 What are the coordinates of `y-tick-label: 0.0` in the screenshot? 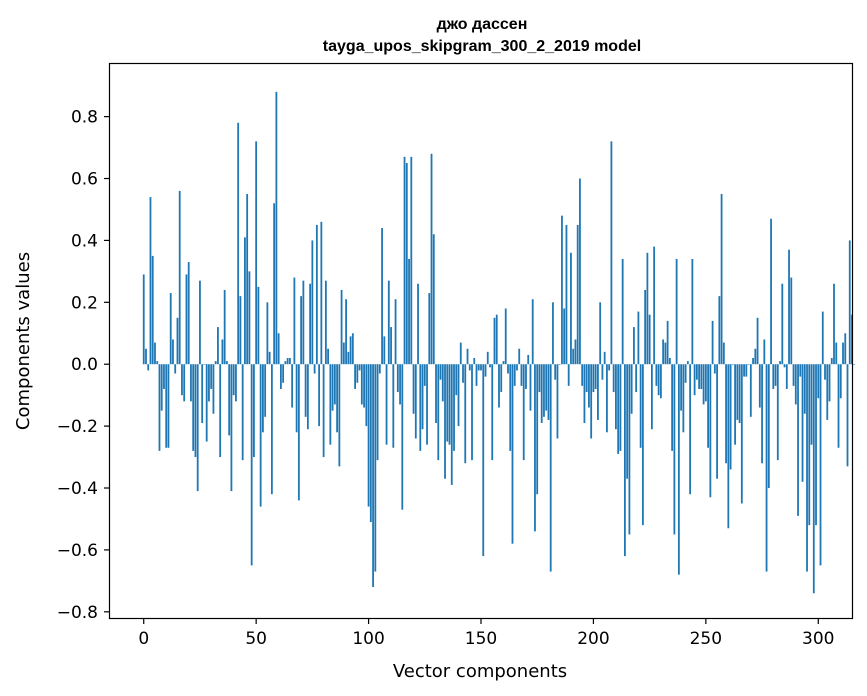 It's located at (84, 365).